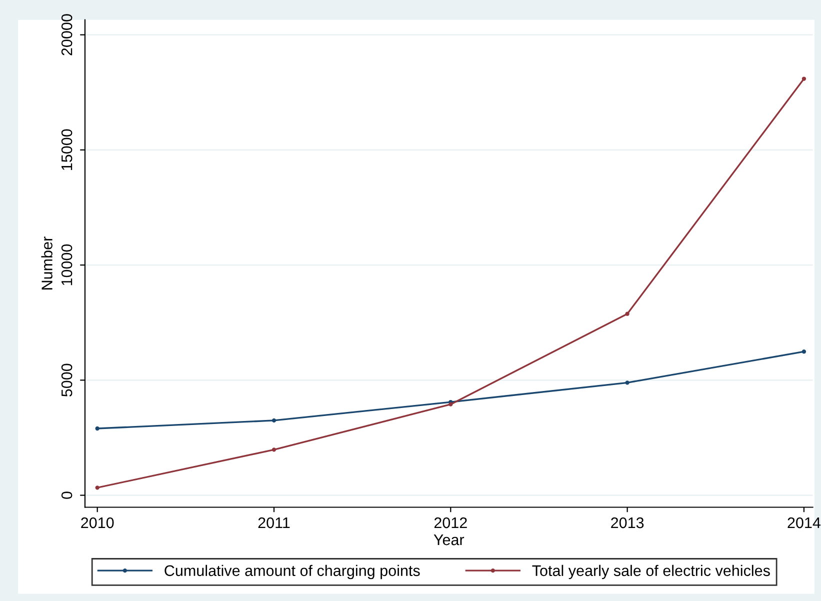  What do you see at coordinates (66, 149) in the screenshot?
I see `y-tick-label: 15000` at bounding box center [66, 149].